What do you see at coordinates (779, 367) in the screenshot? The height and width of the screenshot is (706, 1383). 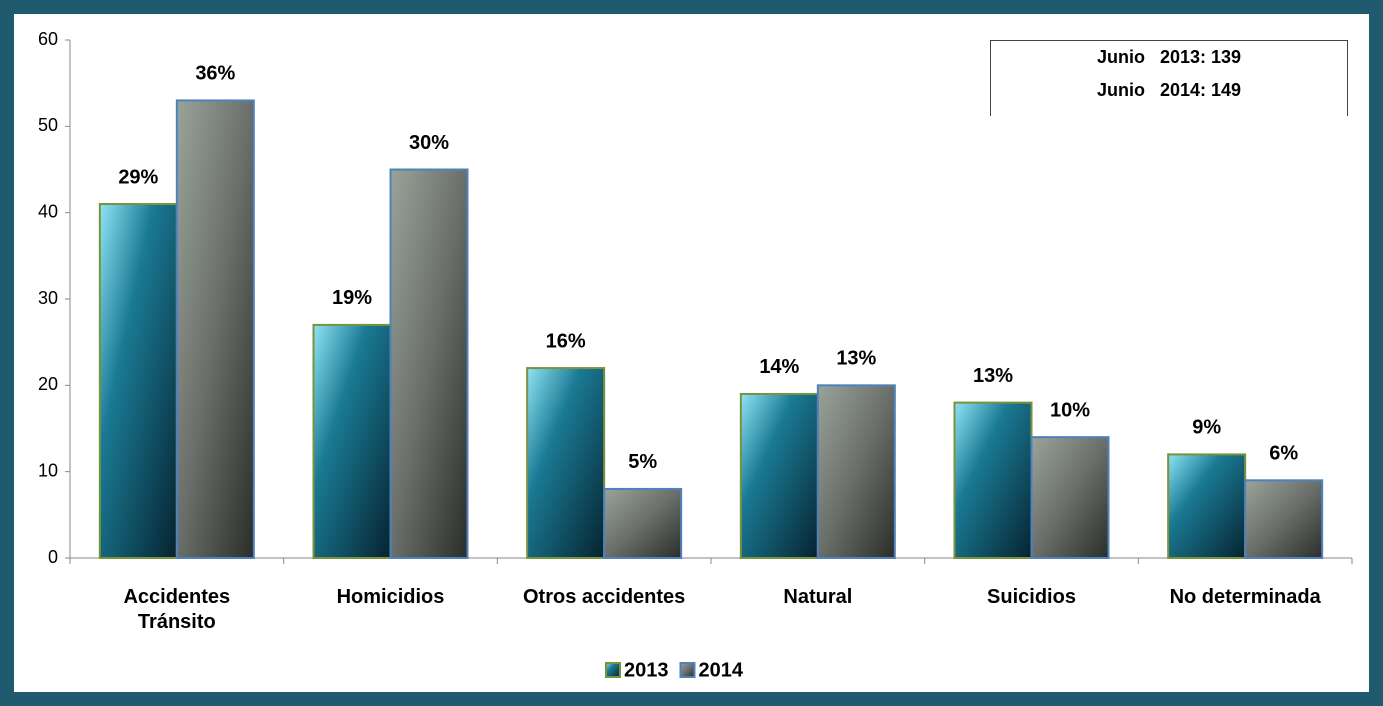 I see `data-label: 14%` at bounding box center [779, 367].